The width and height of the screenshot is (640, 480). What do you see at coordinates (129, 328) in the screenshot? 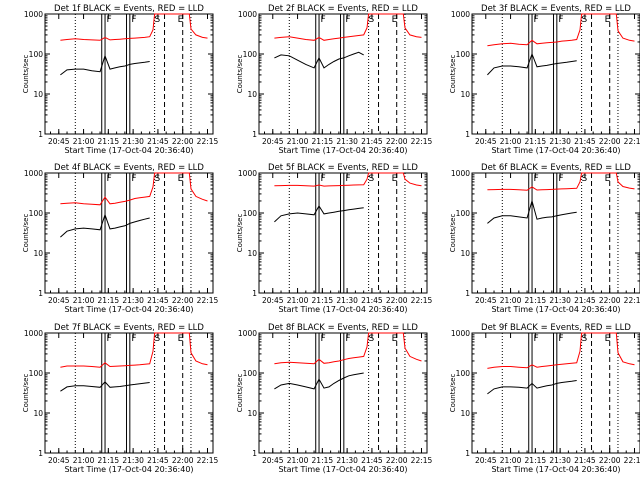
I see `panel-title: Det 7f BLACK = Events, RED = LLD` at bounding box center [129, 328].